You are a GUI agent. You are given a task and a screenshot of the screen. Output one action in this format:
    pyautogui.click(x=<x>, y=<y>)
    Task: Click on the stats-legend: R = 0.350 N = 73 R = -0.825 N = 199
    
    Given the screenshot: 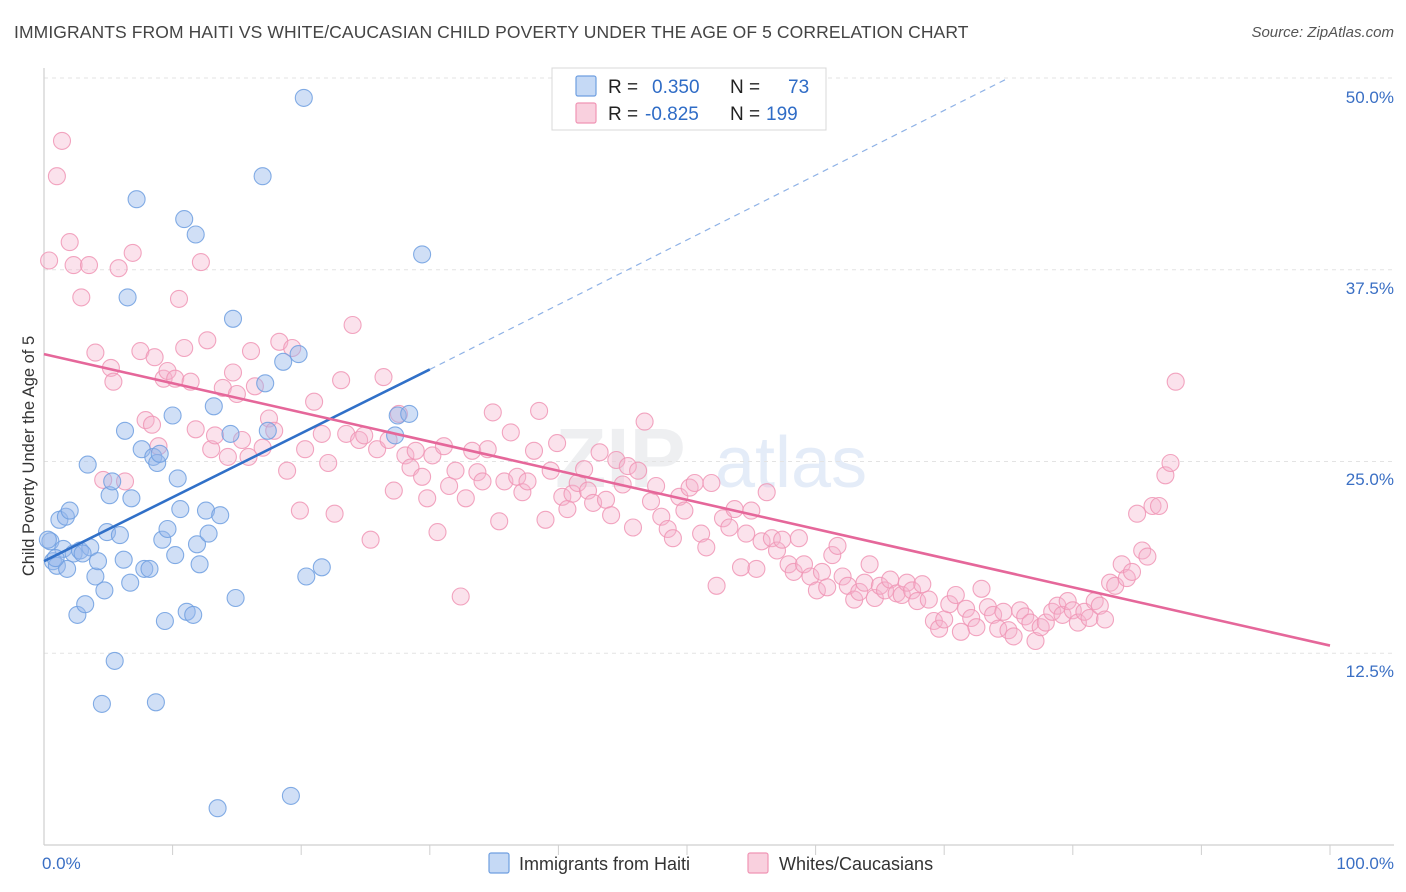 What is the action you would take?
    pyautogui.click(x=689, y=99)
    